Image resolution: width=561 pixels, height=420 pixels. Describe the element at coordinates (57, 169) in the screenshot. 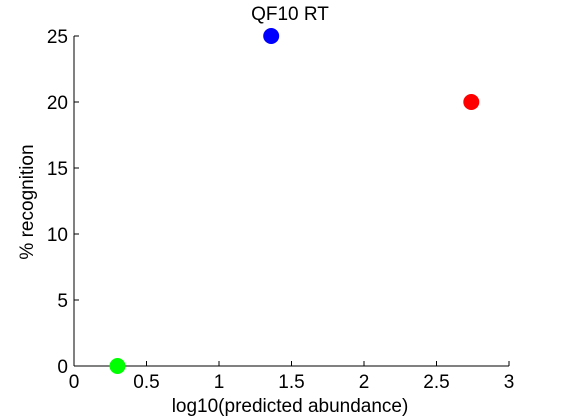

I see `y-tick-label: 15` at that location.